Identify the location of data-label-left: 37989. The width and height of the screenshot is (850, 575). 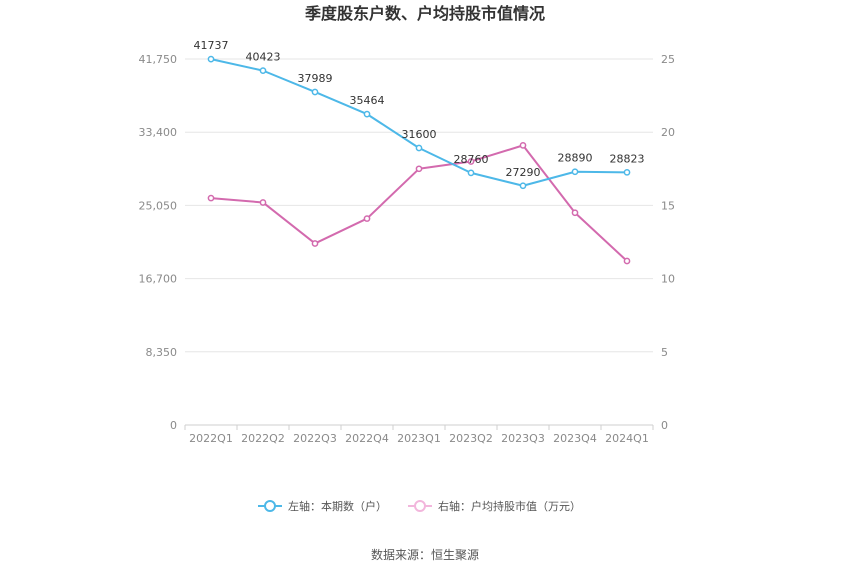
(315, 78).